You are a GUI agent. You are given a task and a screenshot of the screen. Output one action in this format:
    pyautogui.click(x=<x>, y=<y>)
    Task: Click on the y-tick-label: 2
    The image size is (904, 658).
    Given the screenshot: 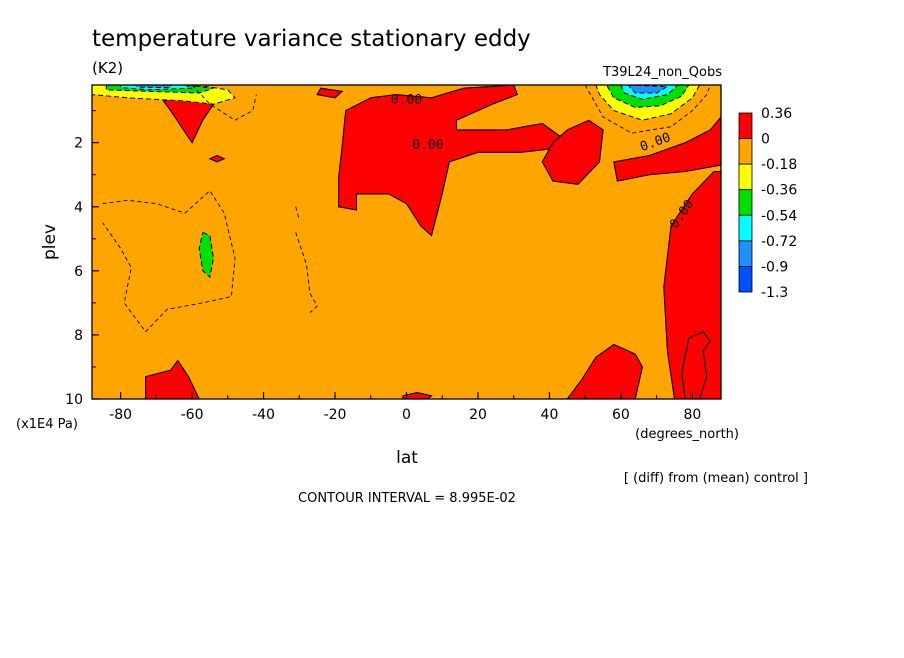 What is the action you would take?
    pyautogui.click(x=78, y=144)
    